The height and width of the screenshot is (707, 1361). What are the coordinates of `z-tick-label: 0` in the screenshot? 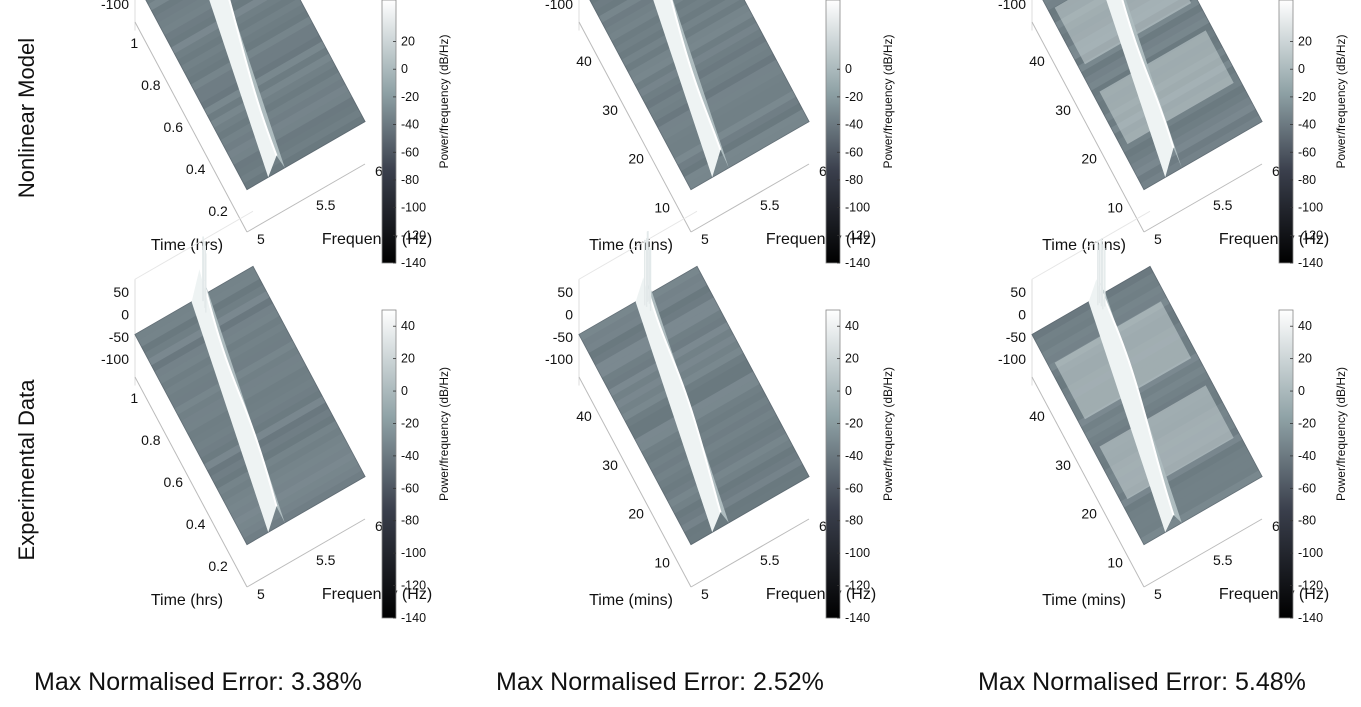 It's located at (125, 314).